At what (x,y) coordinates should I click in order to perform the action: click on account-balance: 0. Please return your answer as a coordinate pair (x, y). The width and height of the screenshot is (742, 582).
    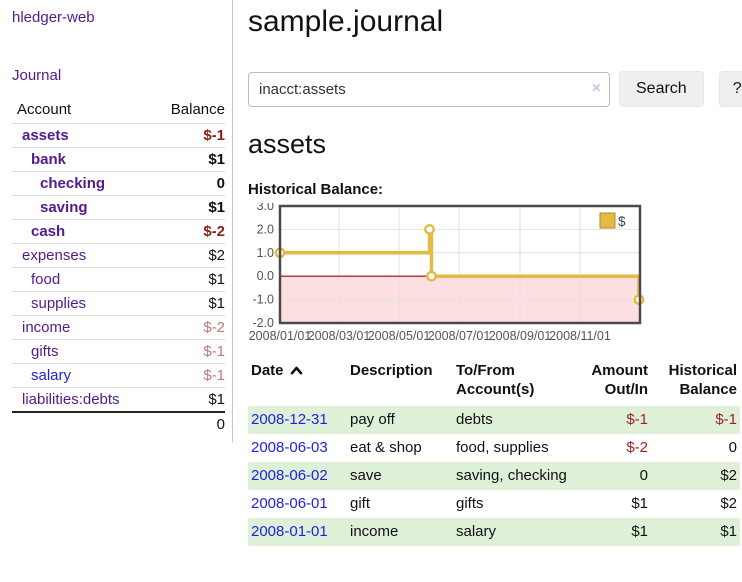
    Looking at the image, I should click on (189, 183).